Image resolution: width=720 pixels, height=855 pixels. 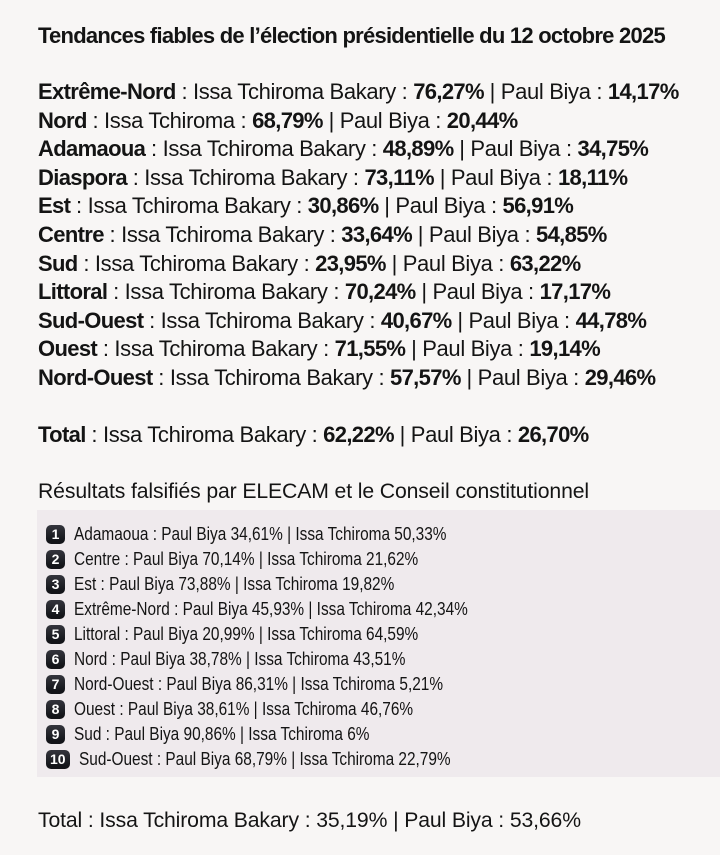 I want to click on candidate-b-score: 14,17%, so click(x=643, y=91).